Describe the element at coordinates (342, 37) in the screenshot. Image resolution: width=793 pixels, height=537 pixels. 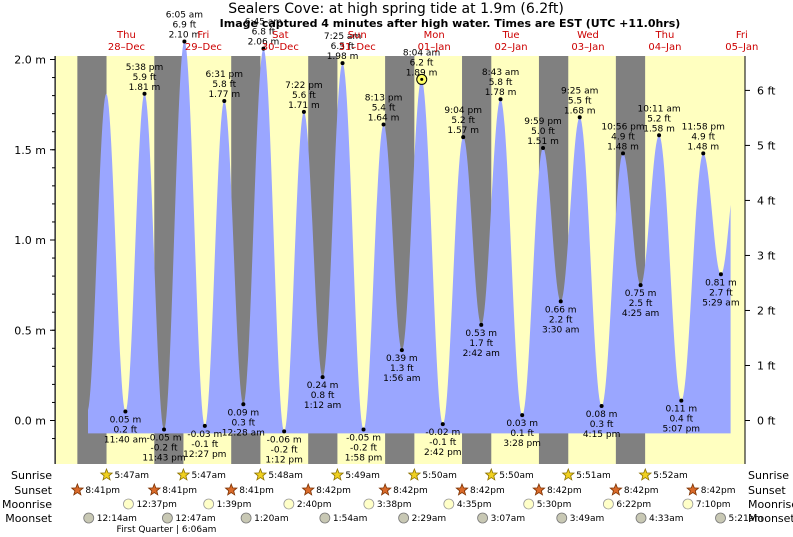
I see `tide-time: 7:25 am` at that location.